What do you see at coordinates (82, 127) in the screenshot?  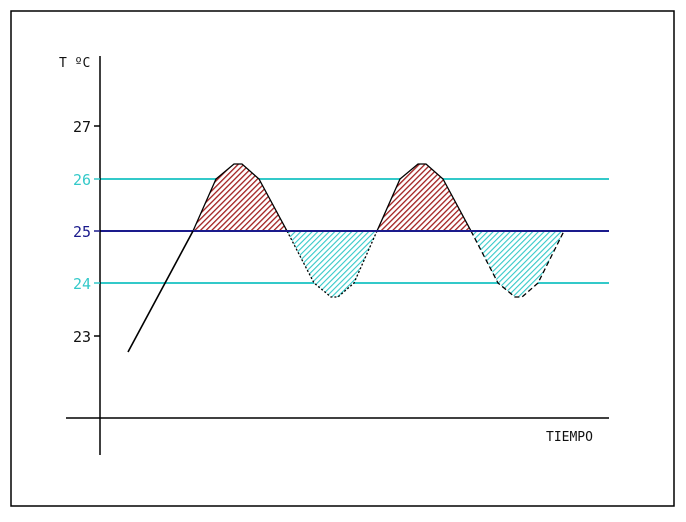 I see `tick-label-27: 27` at bounding box center [82, 127].